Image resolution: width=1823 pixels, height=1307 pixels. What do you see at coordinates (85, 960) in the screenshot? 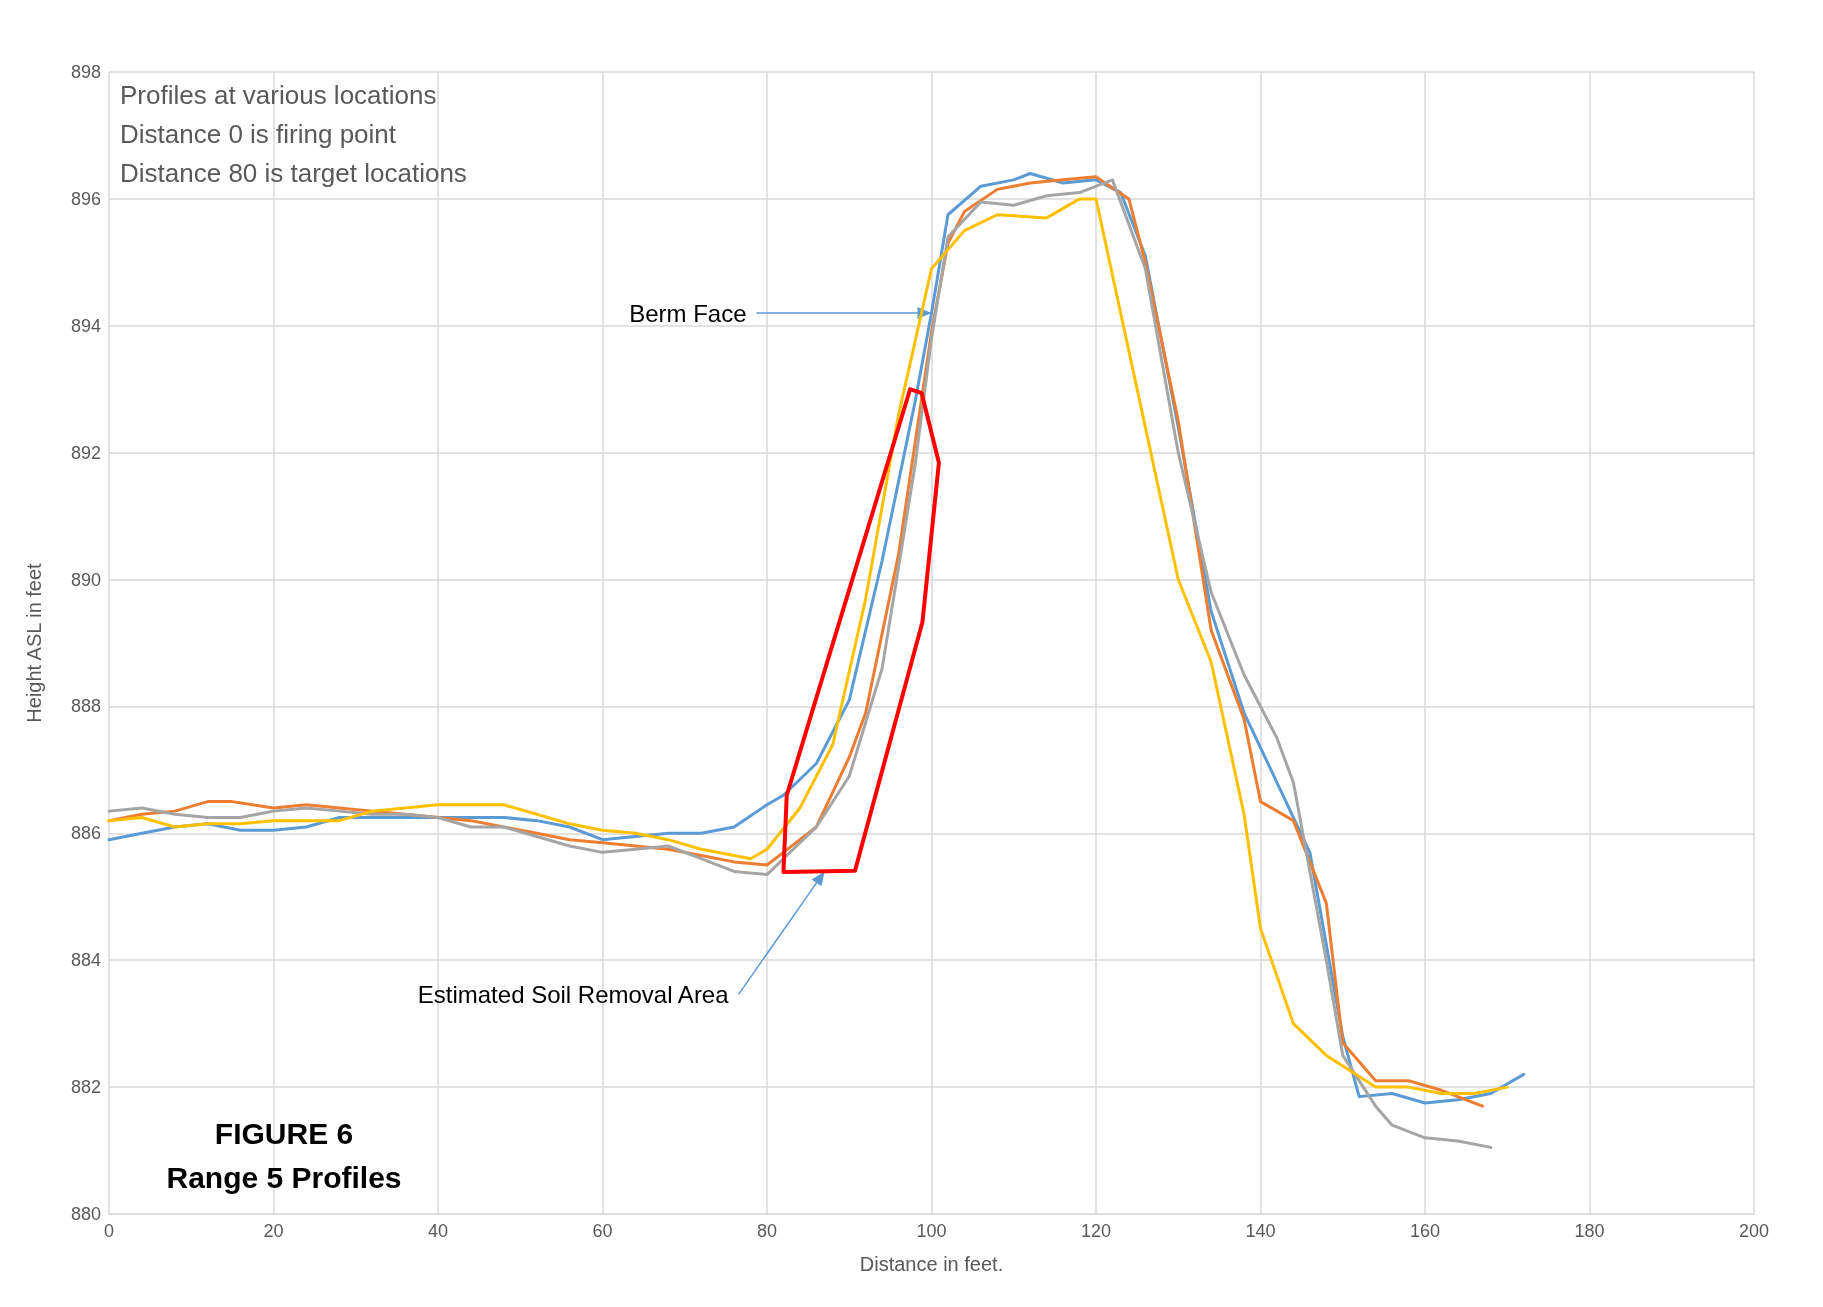
I see `y-tick-label: 884` at bounding box center [85, 960].